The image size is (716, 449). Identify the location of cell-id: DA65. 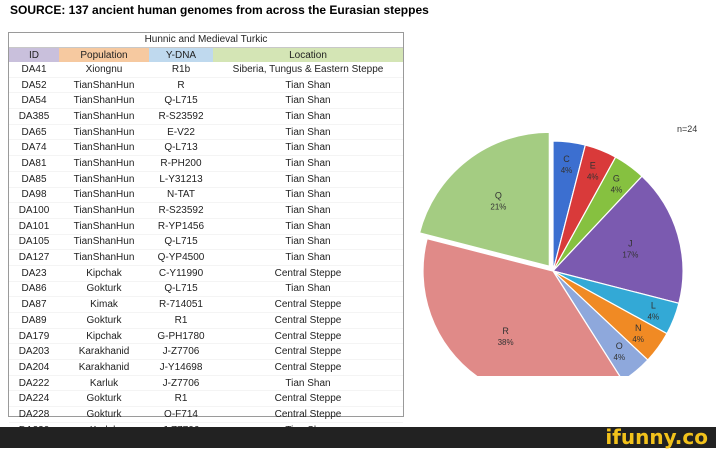
(34, 132).